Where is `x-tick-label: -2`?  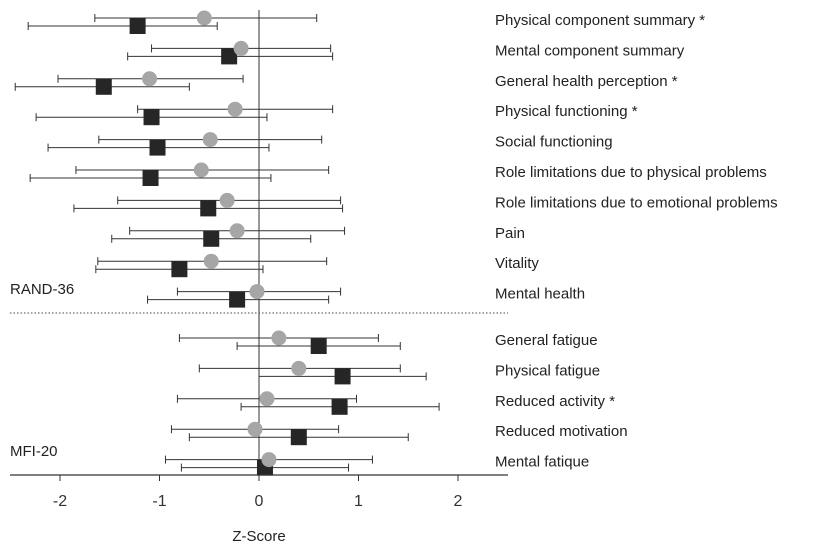
x-tick-label: -2 is located at coordinates (60, 501).